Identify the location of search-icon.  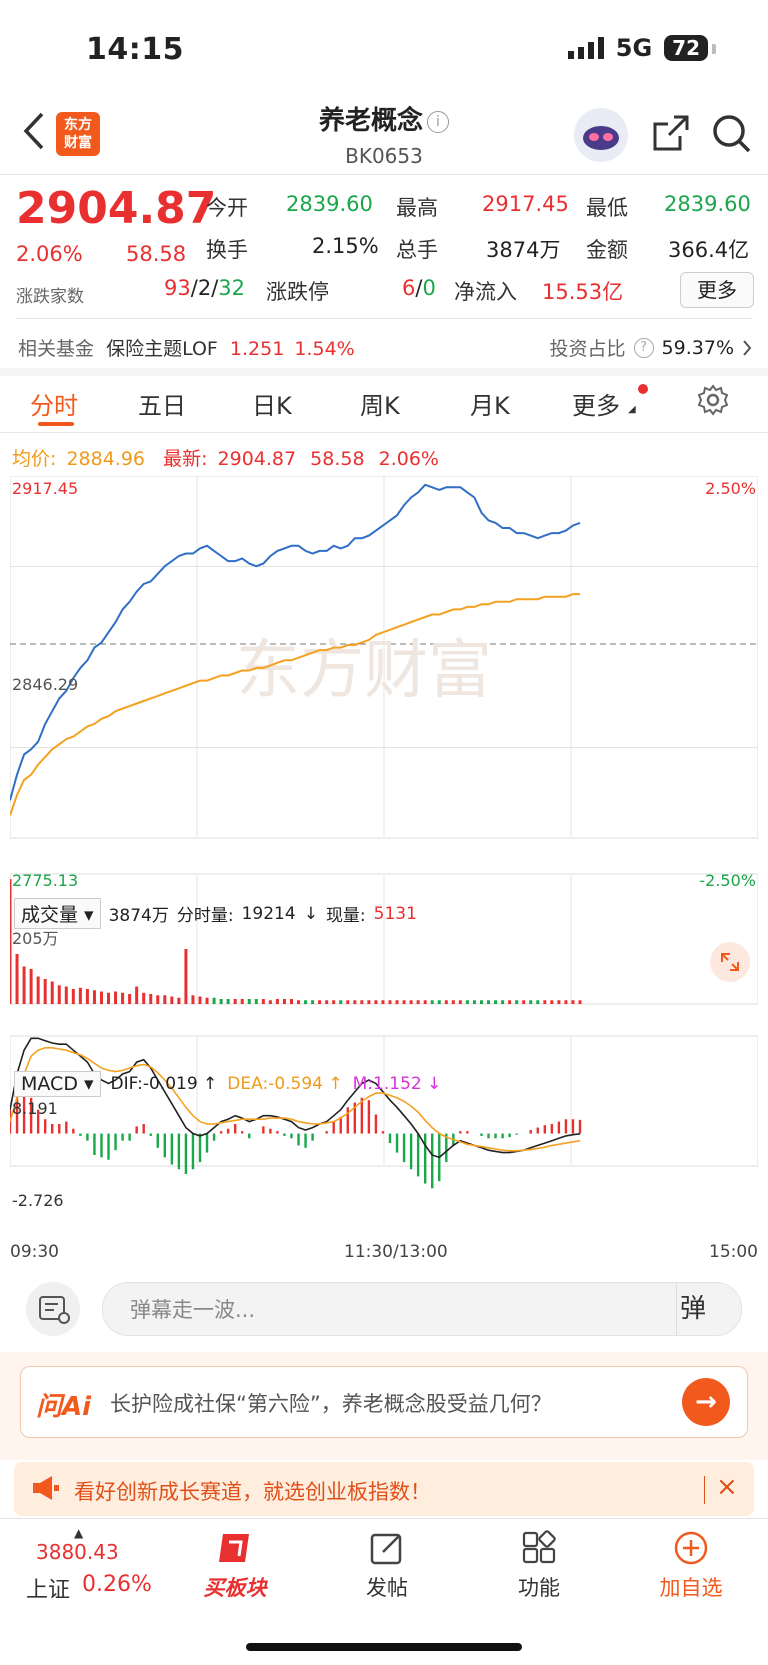
(732, 136).